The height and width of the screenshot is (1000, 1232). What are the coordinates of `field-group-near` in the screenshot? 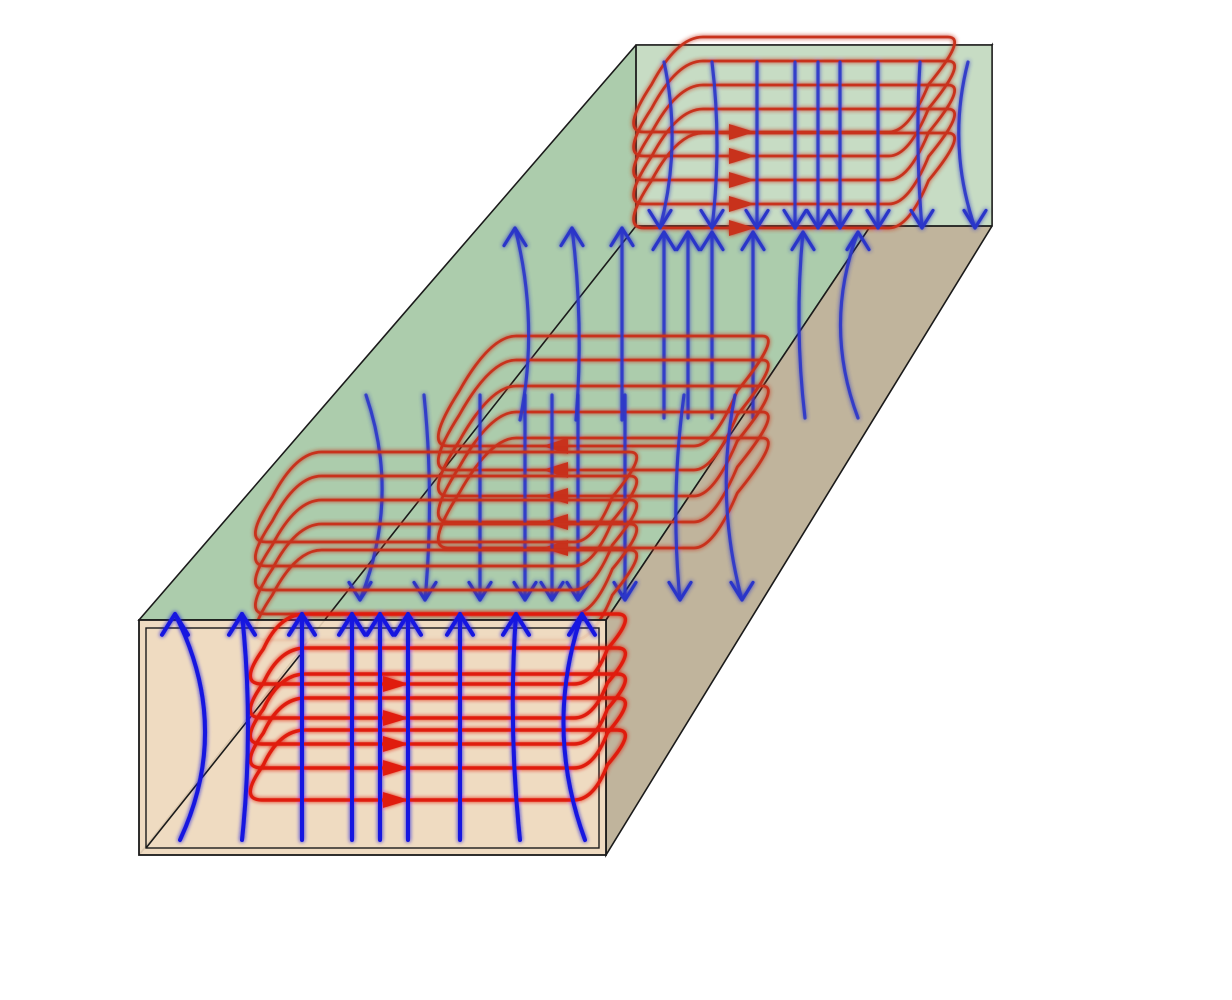 It's located at (394, 727).